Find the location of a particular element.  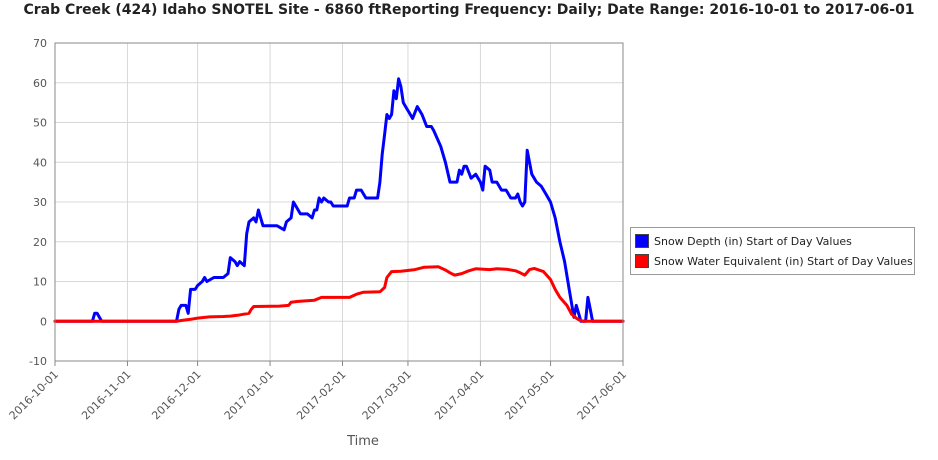

x-tick-label: 2017-05-01 is located at coordinates (529, 395).